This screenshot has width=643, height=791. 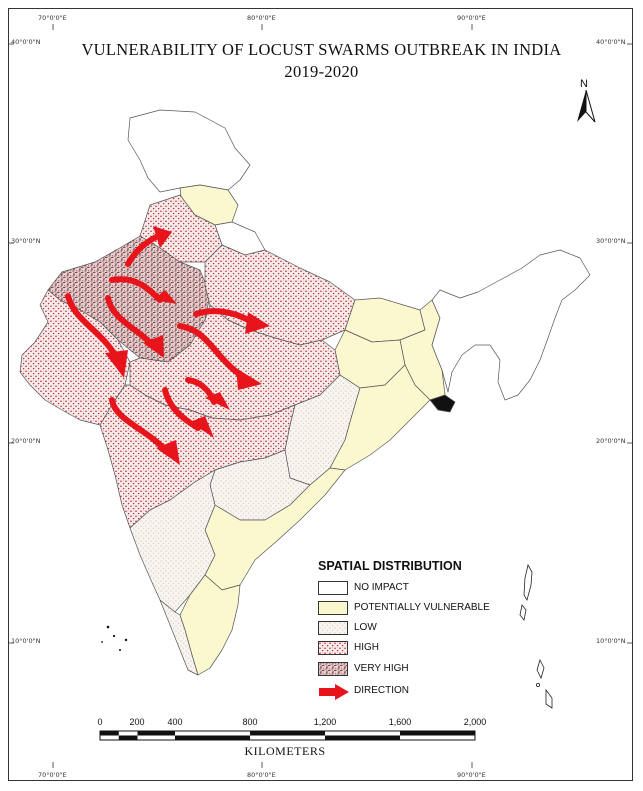 What do you see at coordinates (611, 641) in the screenshot?
I see `right-latitude-label: 10°0'0"N` at bounding box center [611, 641].